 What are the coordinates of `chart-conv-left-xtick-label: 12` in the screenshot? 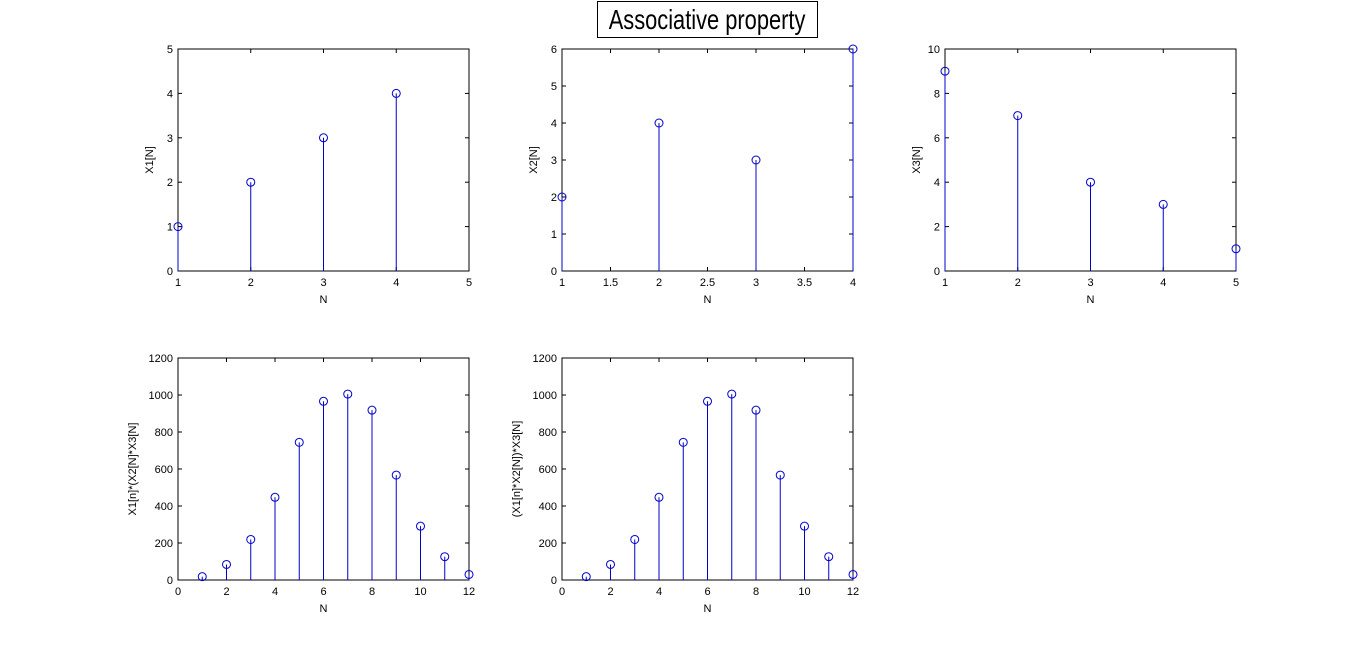 It's located at (469, 592).